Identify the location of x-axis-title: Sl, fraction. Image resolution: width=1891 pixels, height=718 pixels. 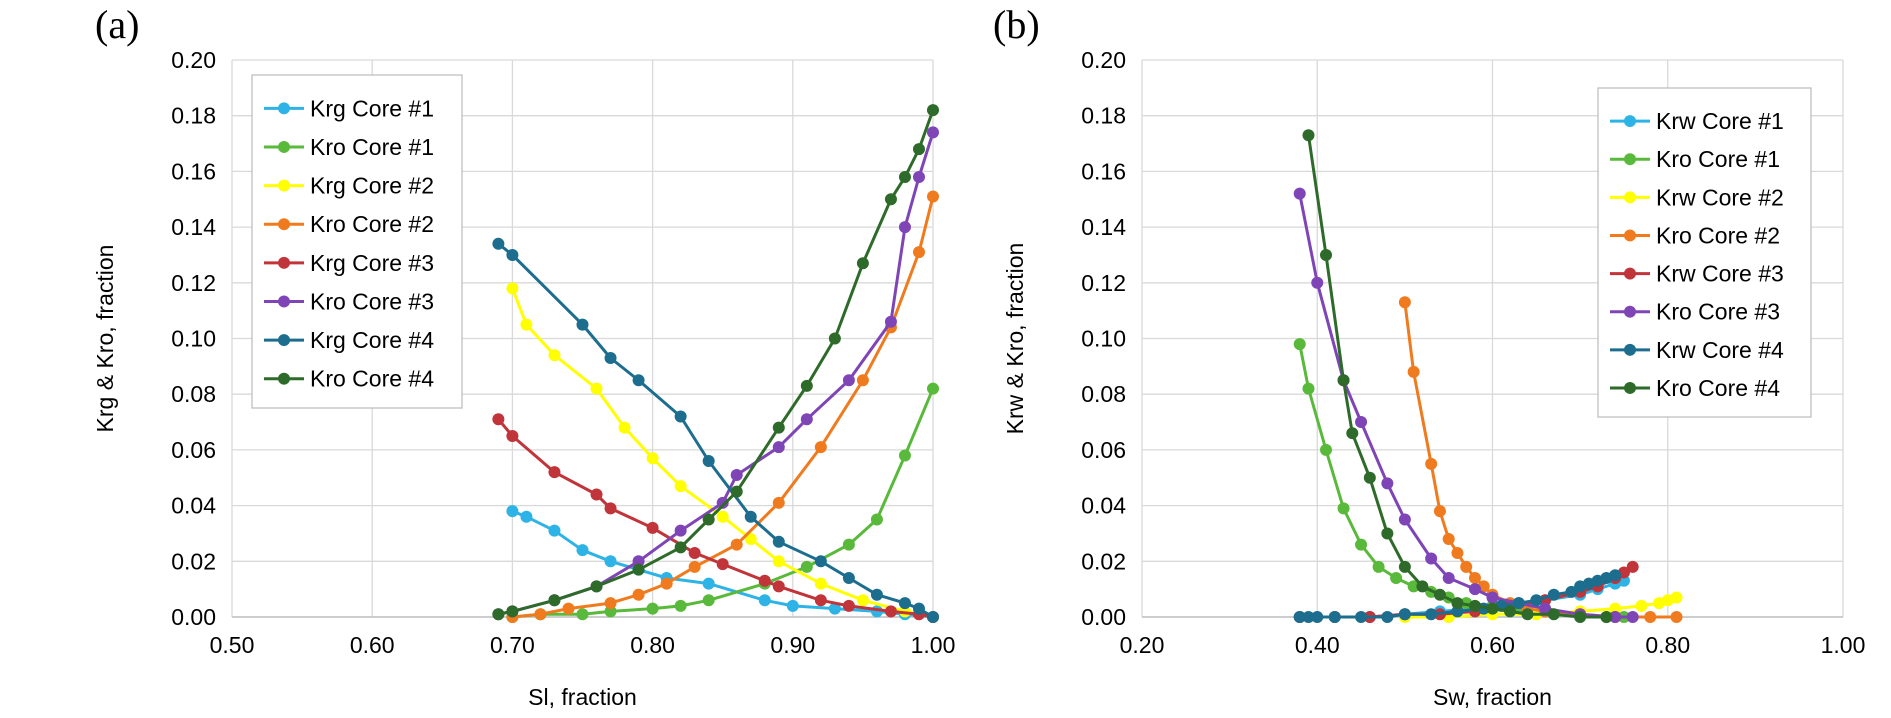
(582, 697).